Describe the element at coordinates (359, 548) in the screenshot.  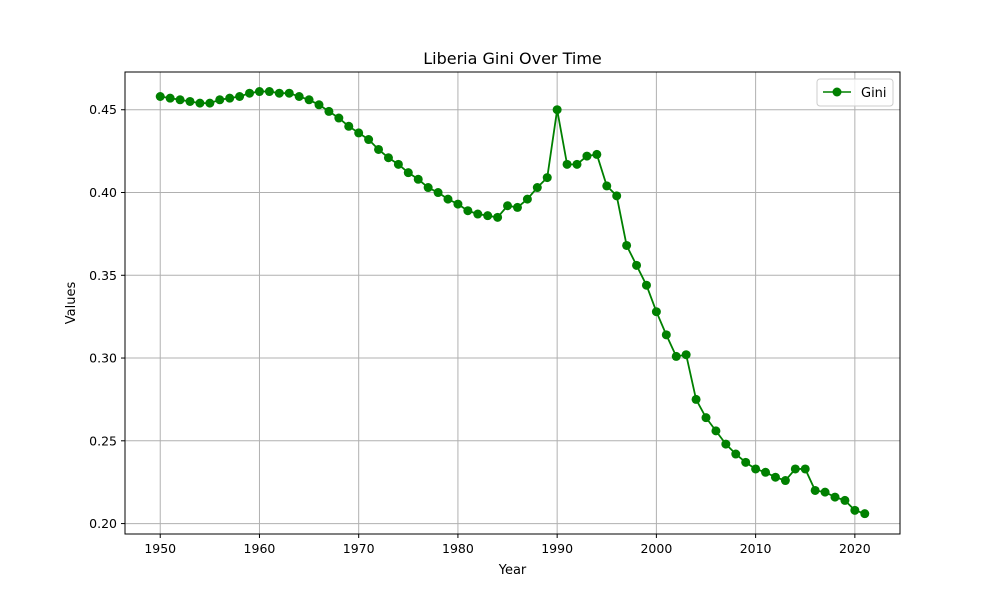
I see `x-tick-label: 1970` at that location.